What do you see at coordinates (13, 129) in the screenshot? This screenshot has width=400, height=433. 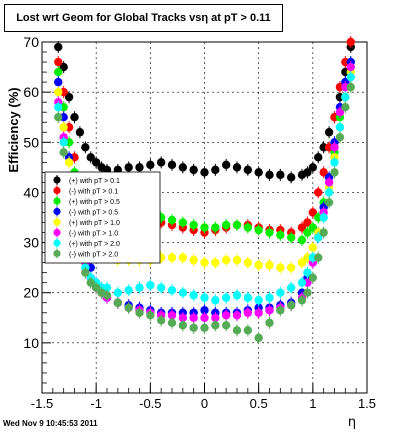 I see `y-axis-label: Efficiency (%)` at bounding box center [13, 129].